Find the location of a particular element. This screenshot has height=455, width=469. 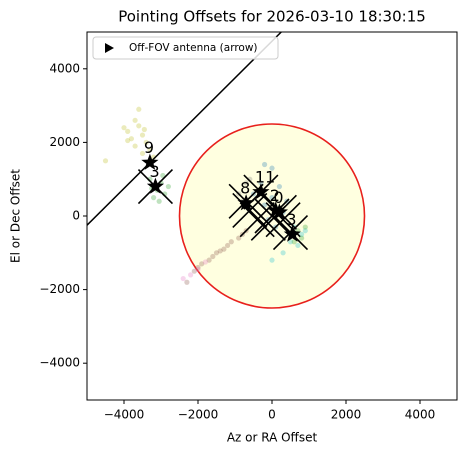

antenna-label: 9 is located at coordinates (149, 147).